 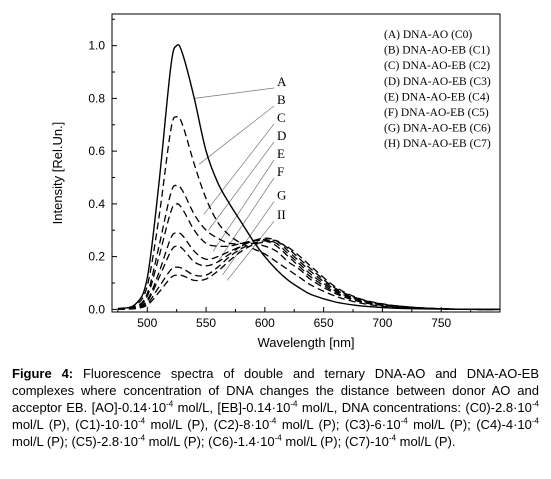 I want to click on legend-entry-e: (E) DNA-AO-EB (C4), so click(x=437, y=97).